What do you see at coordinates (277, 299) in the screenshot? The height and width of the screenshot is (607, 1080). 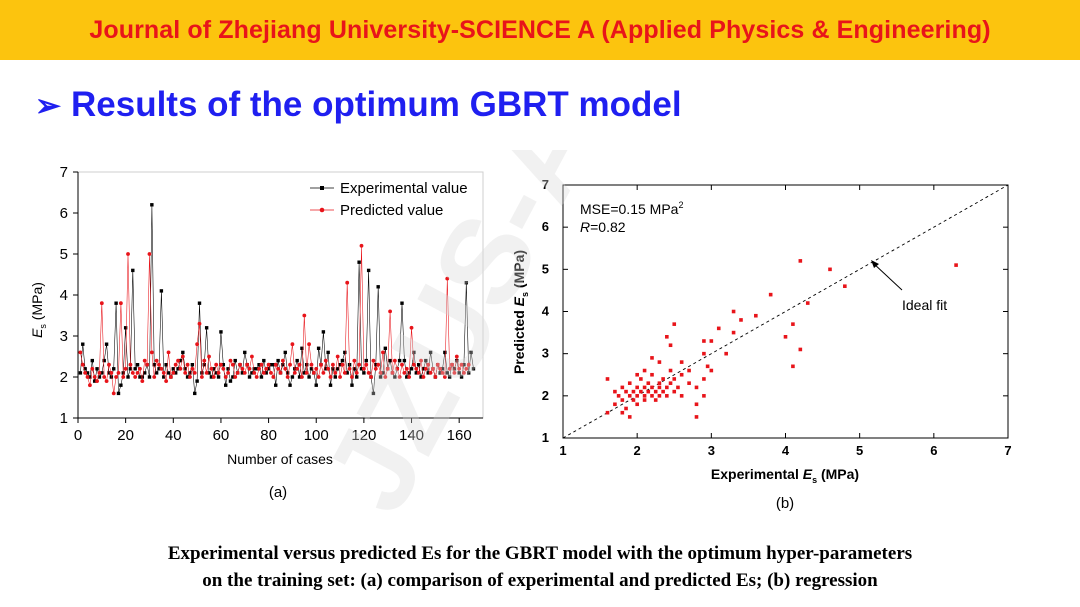 I see `series-line-experimental` at bounding box center [277, 299].